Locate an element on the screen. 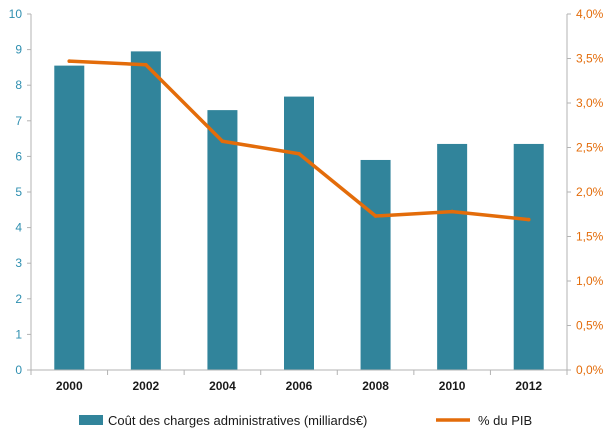 This screenshot has height=436, width=613. x-tick-label: 2010 is located at coordinates (452, 386).